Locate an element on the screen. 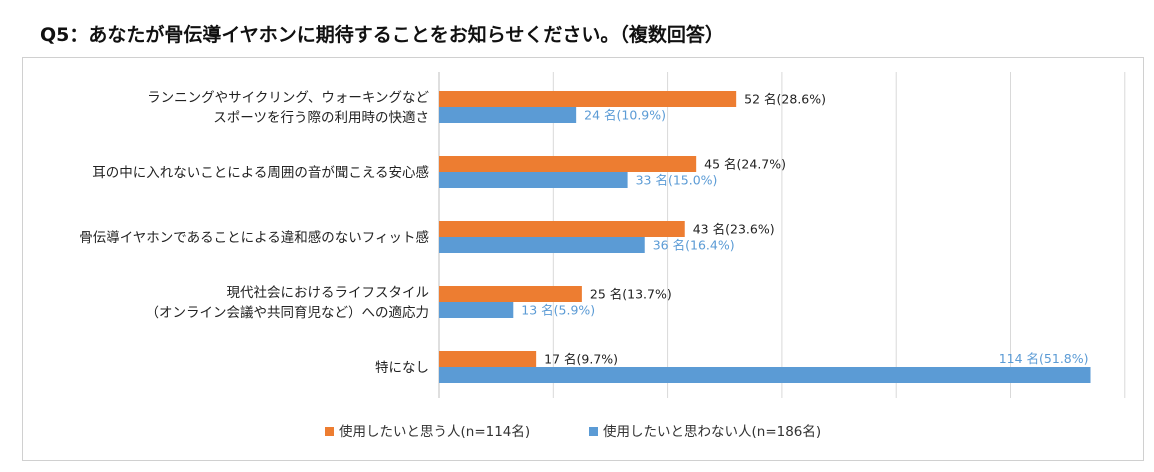  data-label-series1: 25 名(13.7%) is located at coordinates (631, 294).